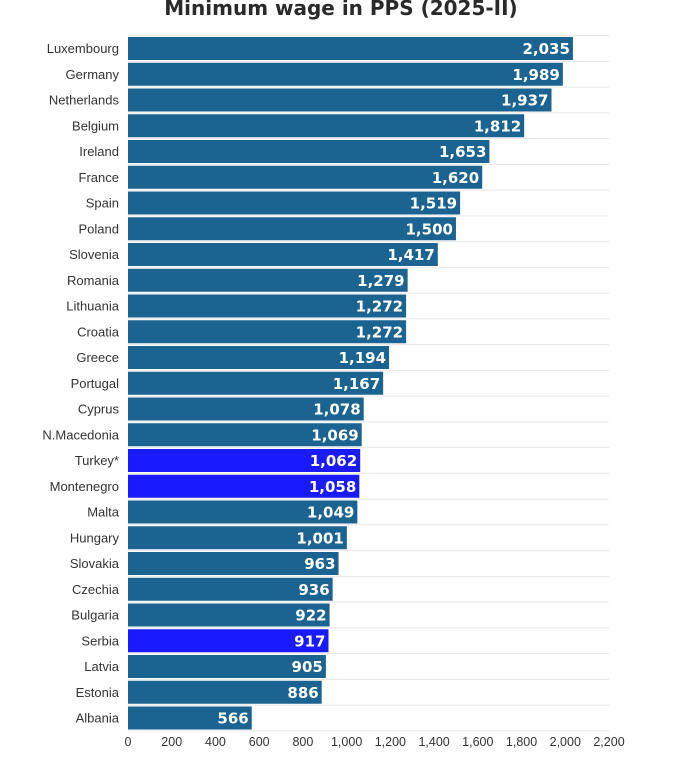 The height and width of the screenshot is (763, 682). I want to click on data-label: 936, so click(313, 590).